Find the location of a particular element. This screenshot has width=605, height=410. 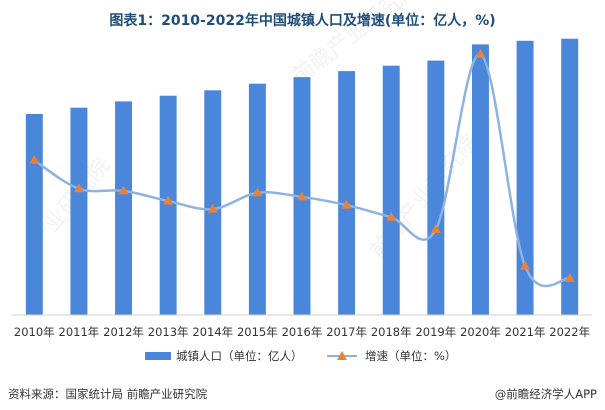

x-tick-label-2020年: 2020年 is located at coordinates (480, 332).